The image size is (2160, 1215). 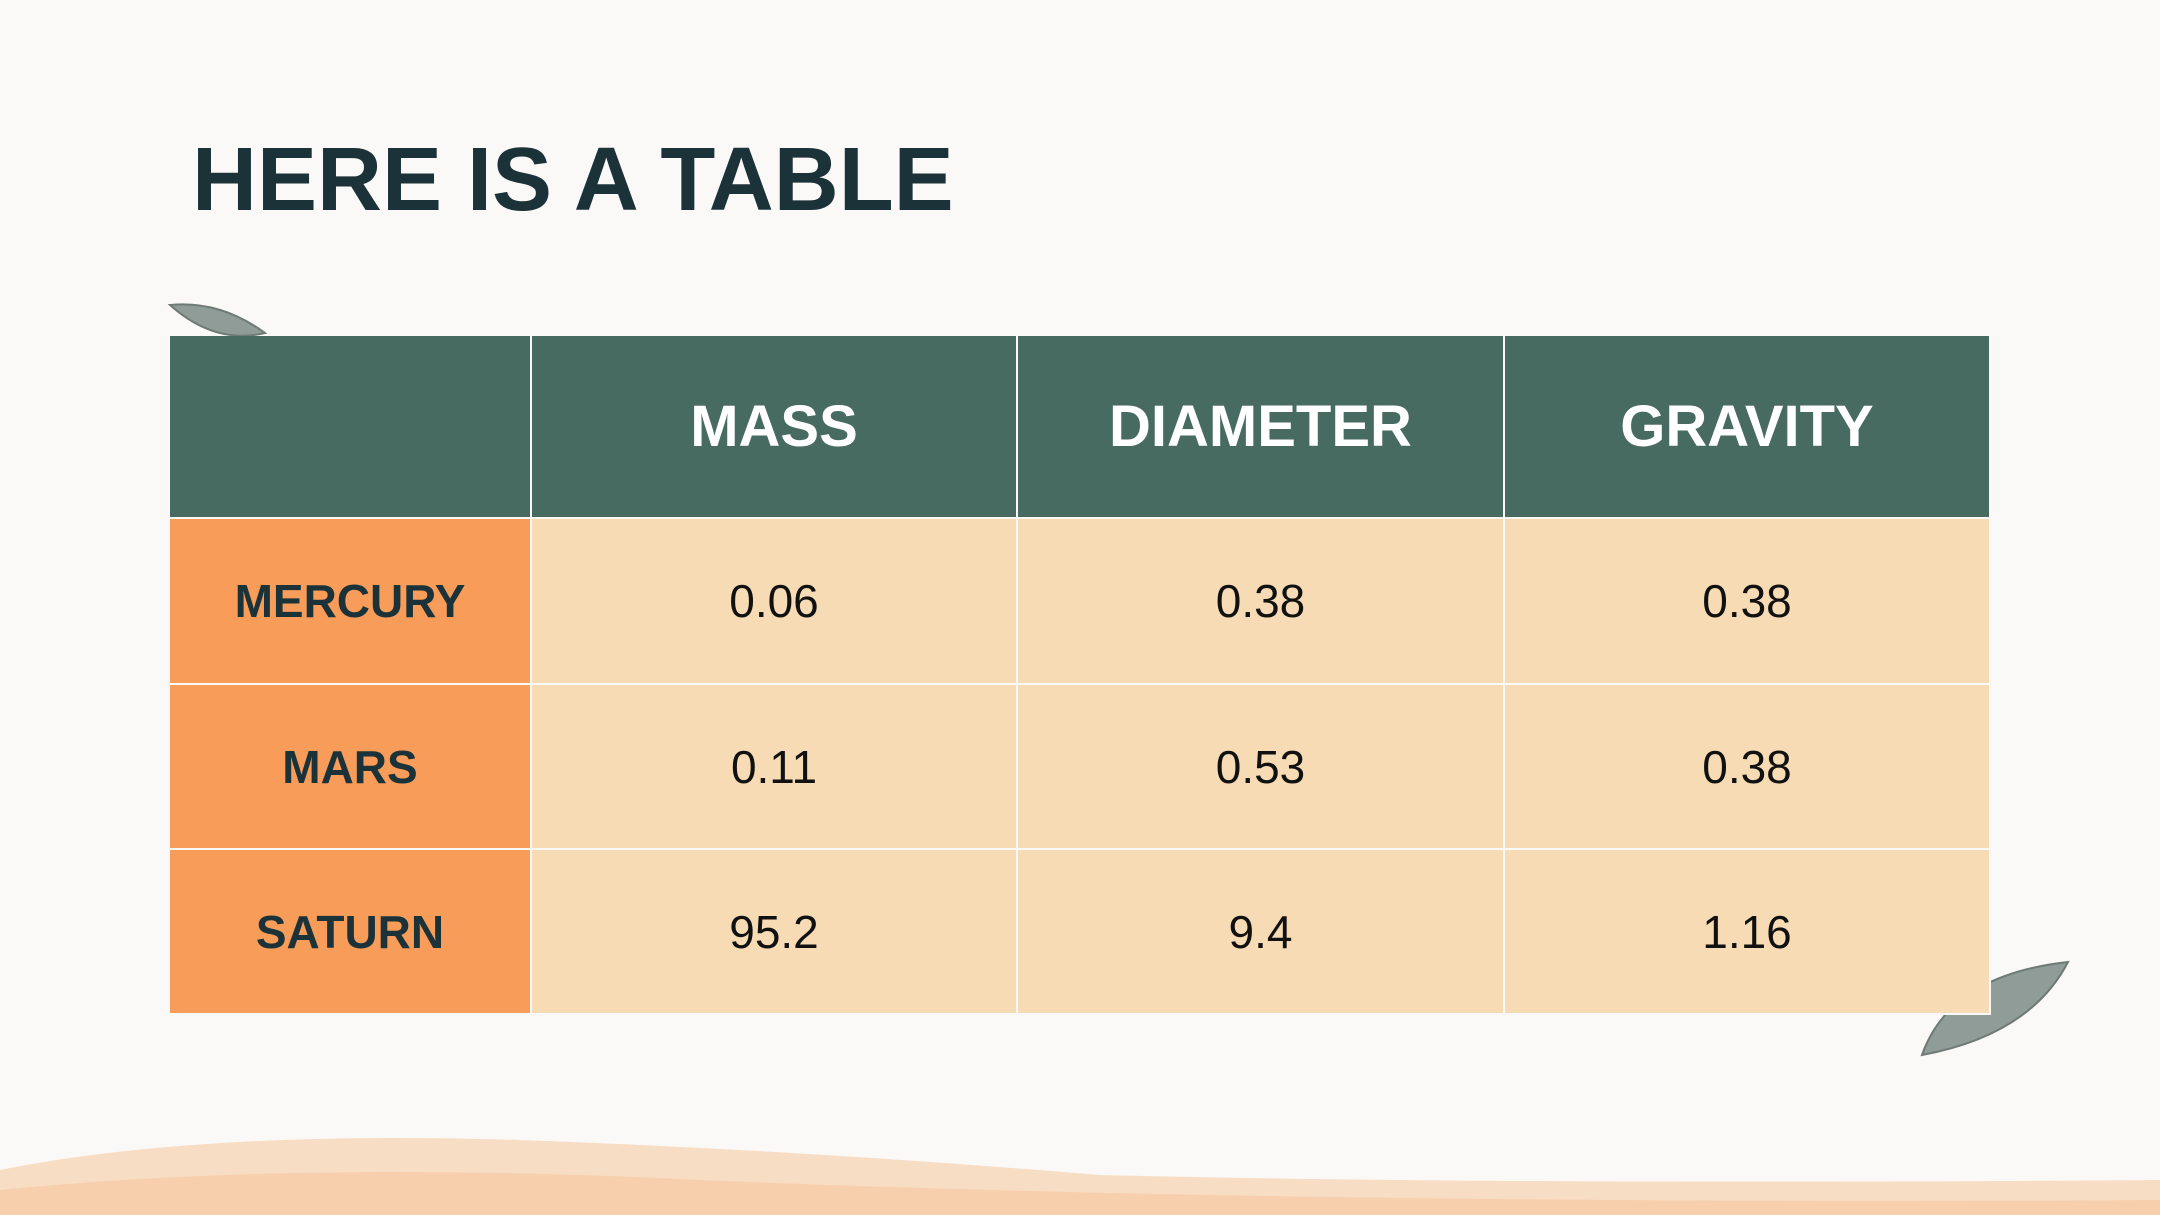 I want to click on table-cell: 0.53, so click(x=1261, y=767).